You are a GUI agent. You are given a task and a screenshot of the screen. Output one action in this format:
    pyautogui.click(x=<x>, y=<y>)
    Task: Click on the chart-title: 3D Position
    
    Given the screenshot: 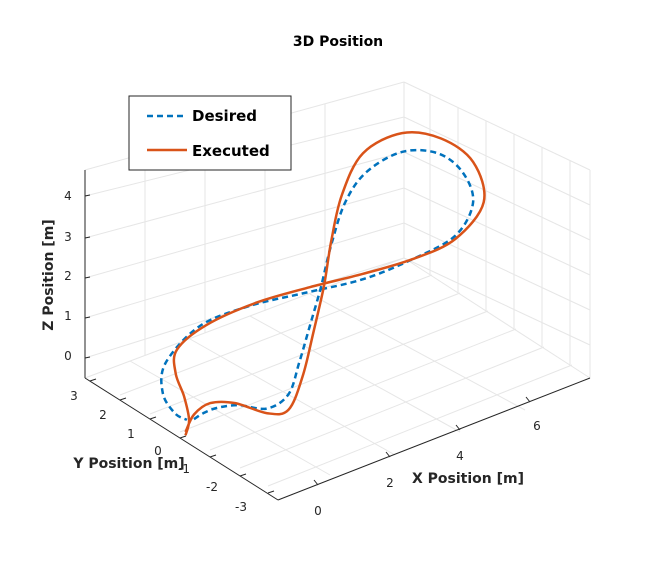 What is the action you would take?
    pyautogui.click(x=338, y=42)
    